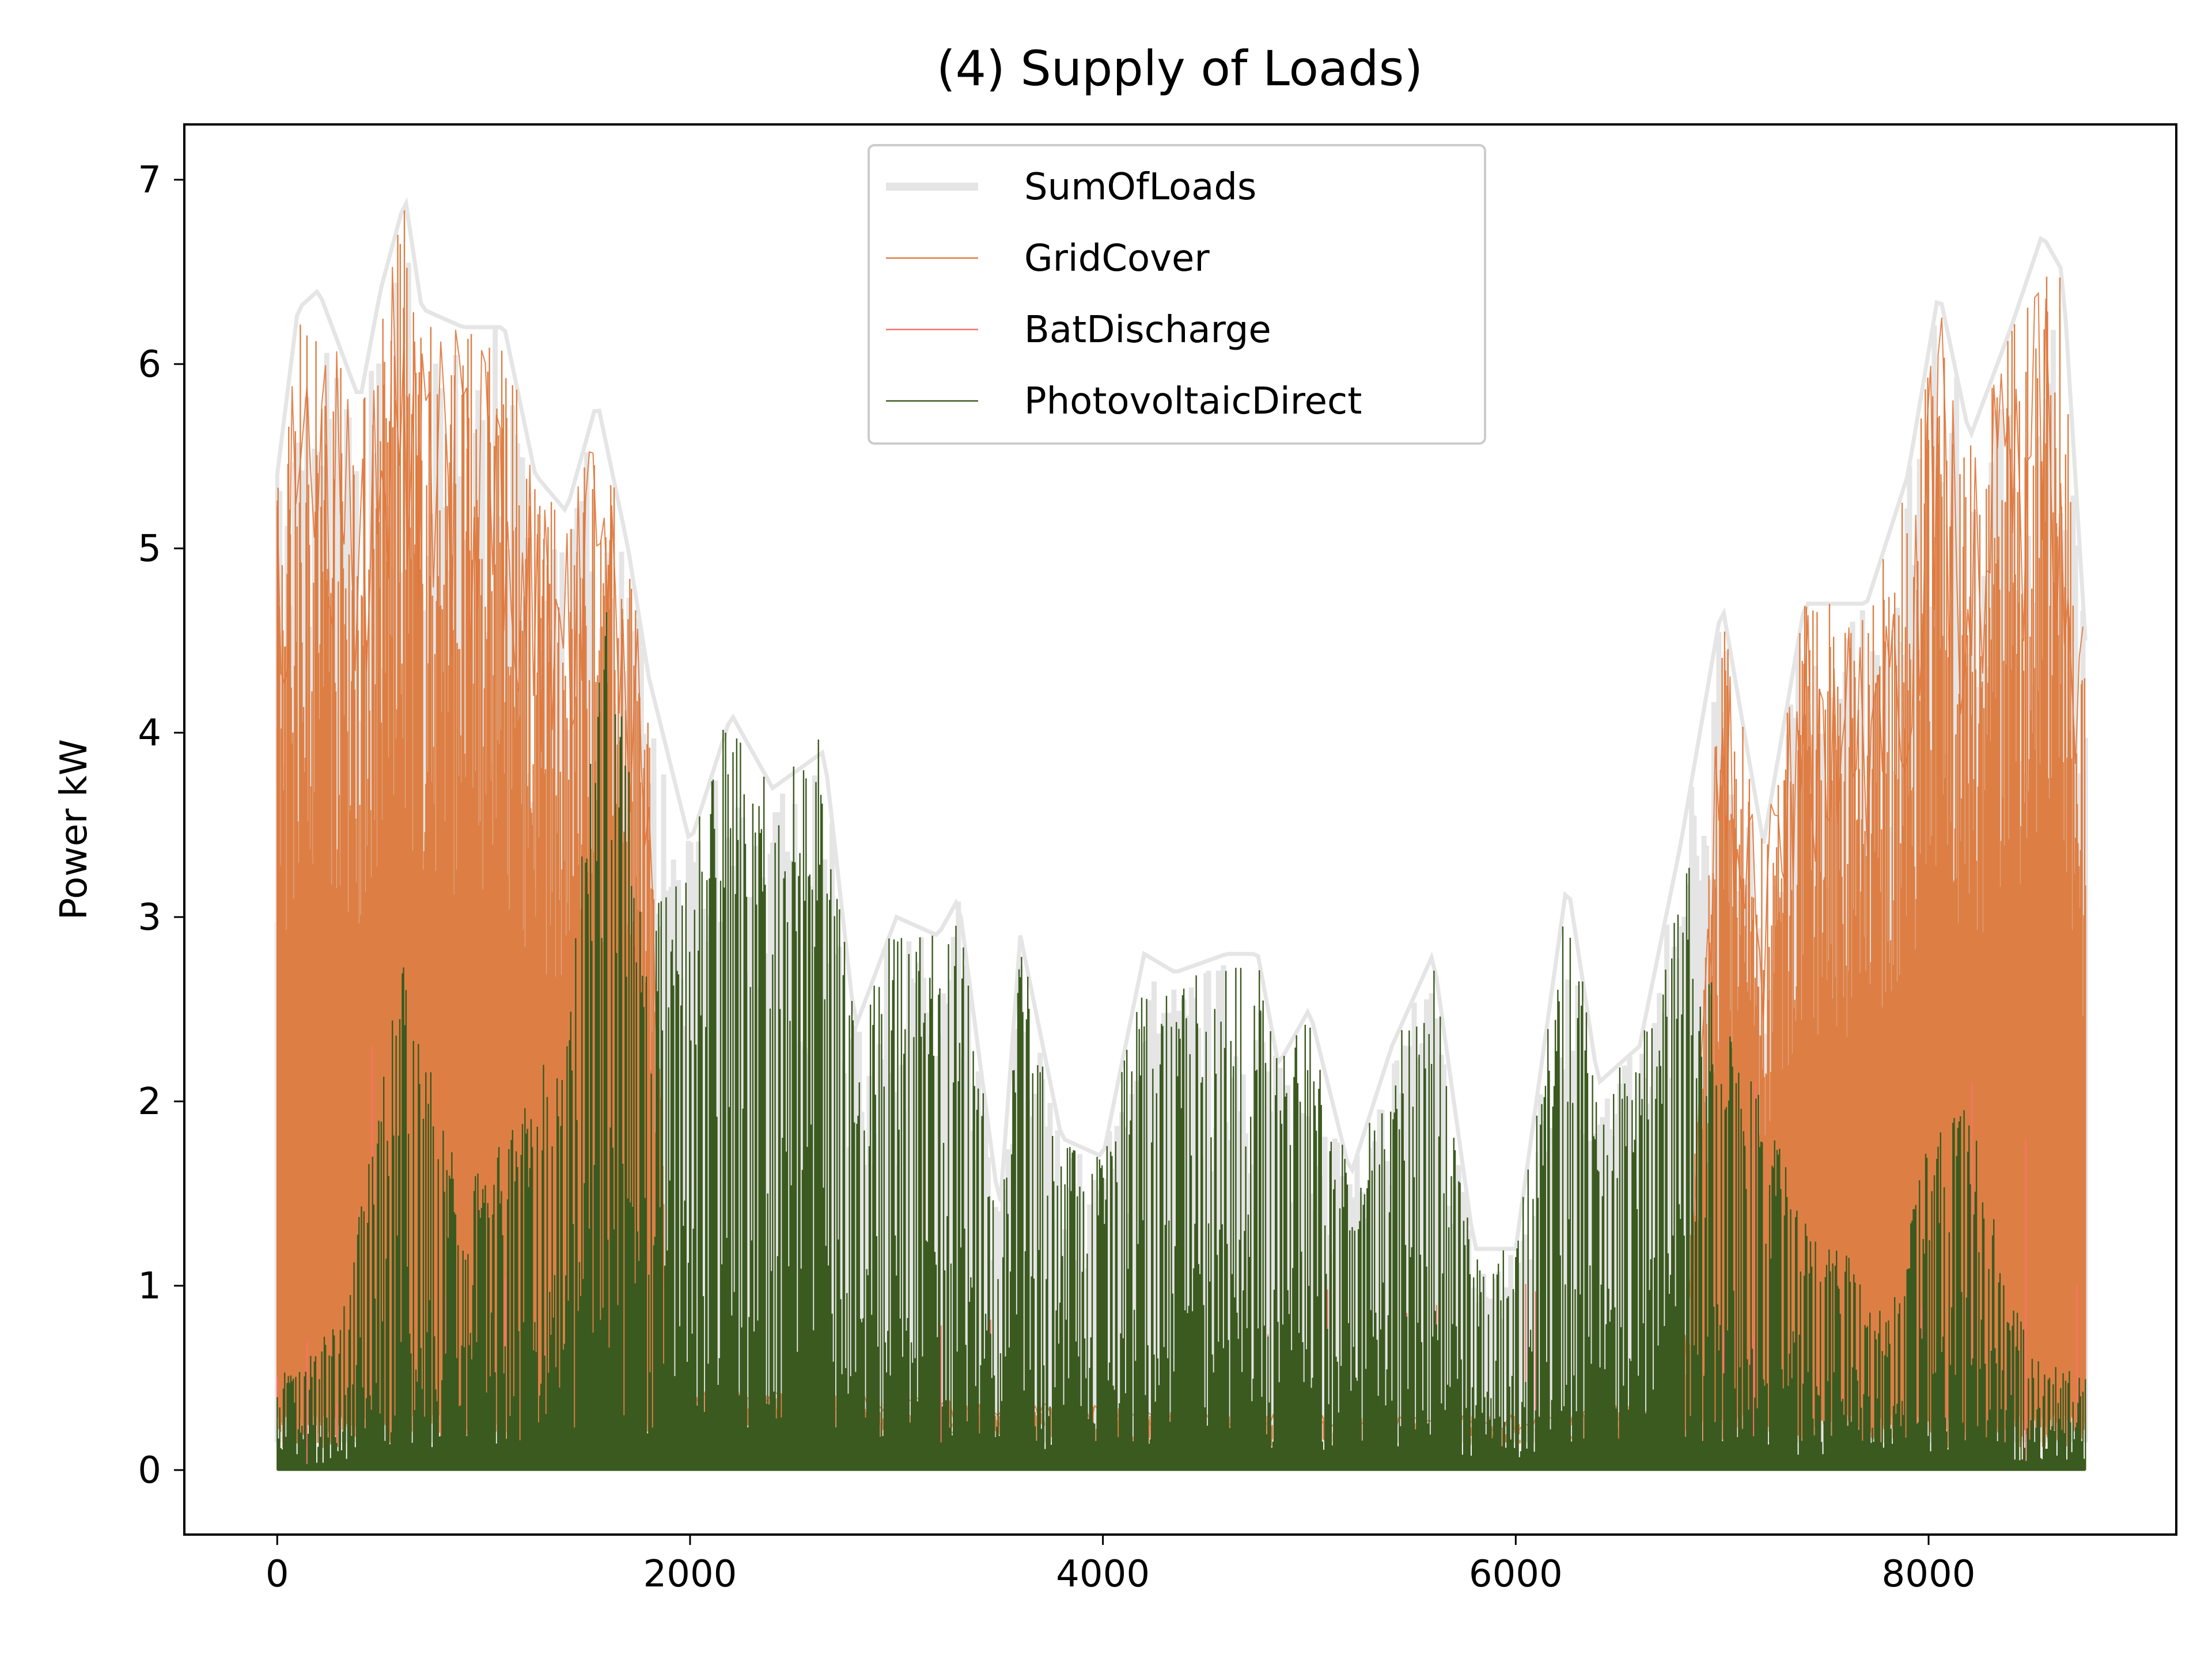  What do you see at coordinates (690, 1574) in the screenshot?
I see `x-tick-label: 2000` at bounding box center [690, 1574].